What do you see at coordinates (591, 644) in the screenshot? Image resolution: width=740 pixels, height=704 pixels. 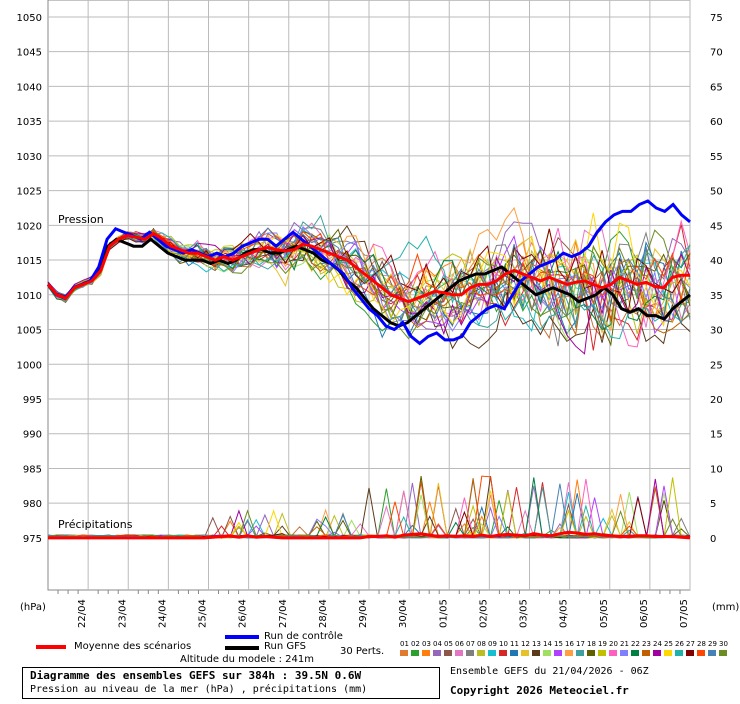 I see `pert-number: 18` at bounding box center [591, 644].